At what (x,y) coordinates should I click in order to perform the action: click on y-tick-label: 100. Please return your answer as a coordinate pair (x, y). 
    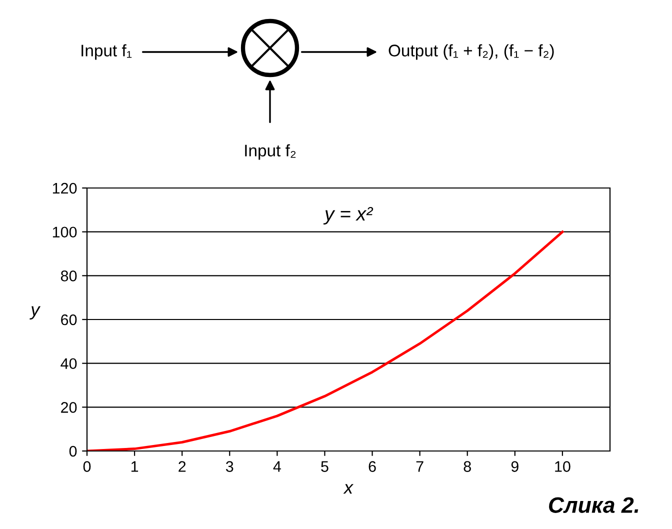
    Looking at the image, I should click on (64, 232).